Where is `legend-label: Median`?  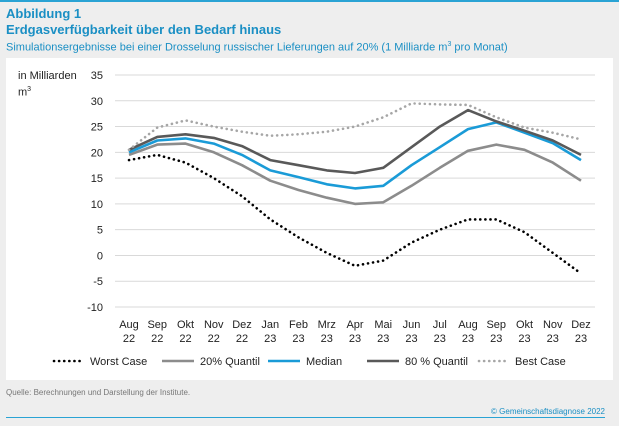 legend-label: Median is located at coordinates (324, 362).